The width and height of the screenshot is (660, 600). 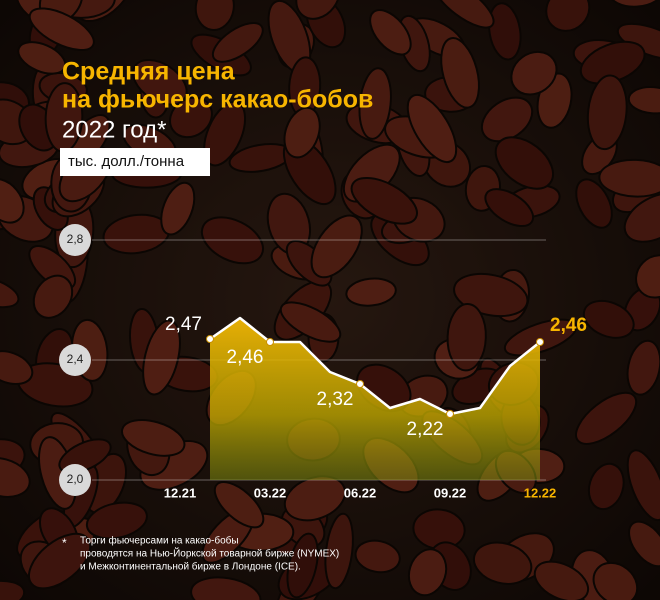 I want to click on chart-title: Средняя цена, so click(x=149, y=72).